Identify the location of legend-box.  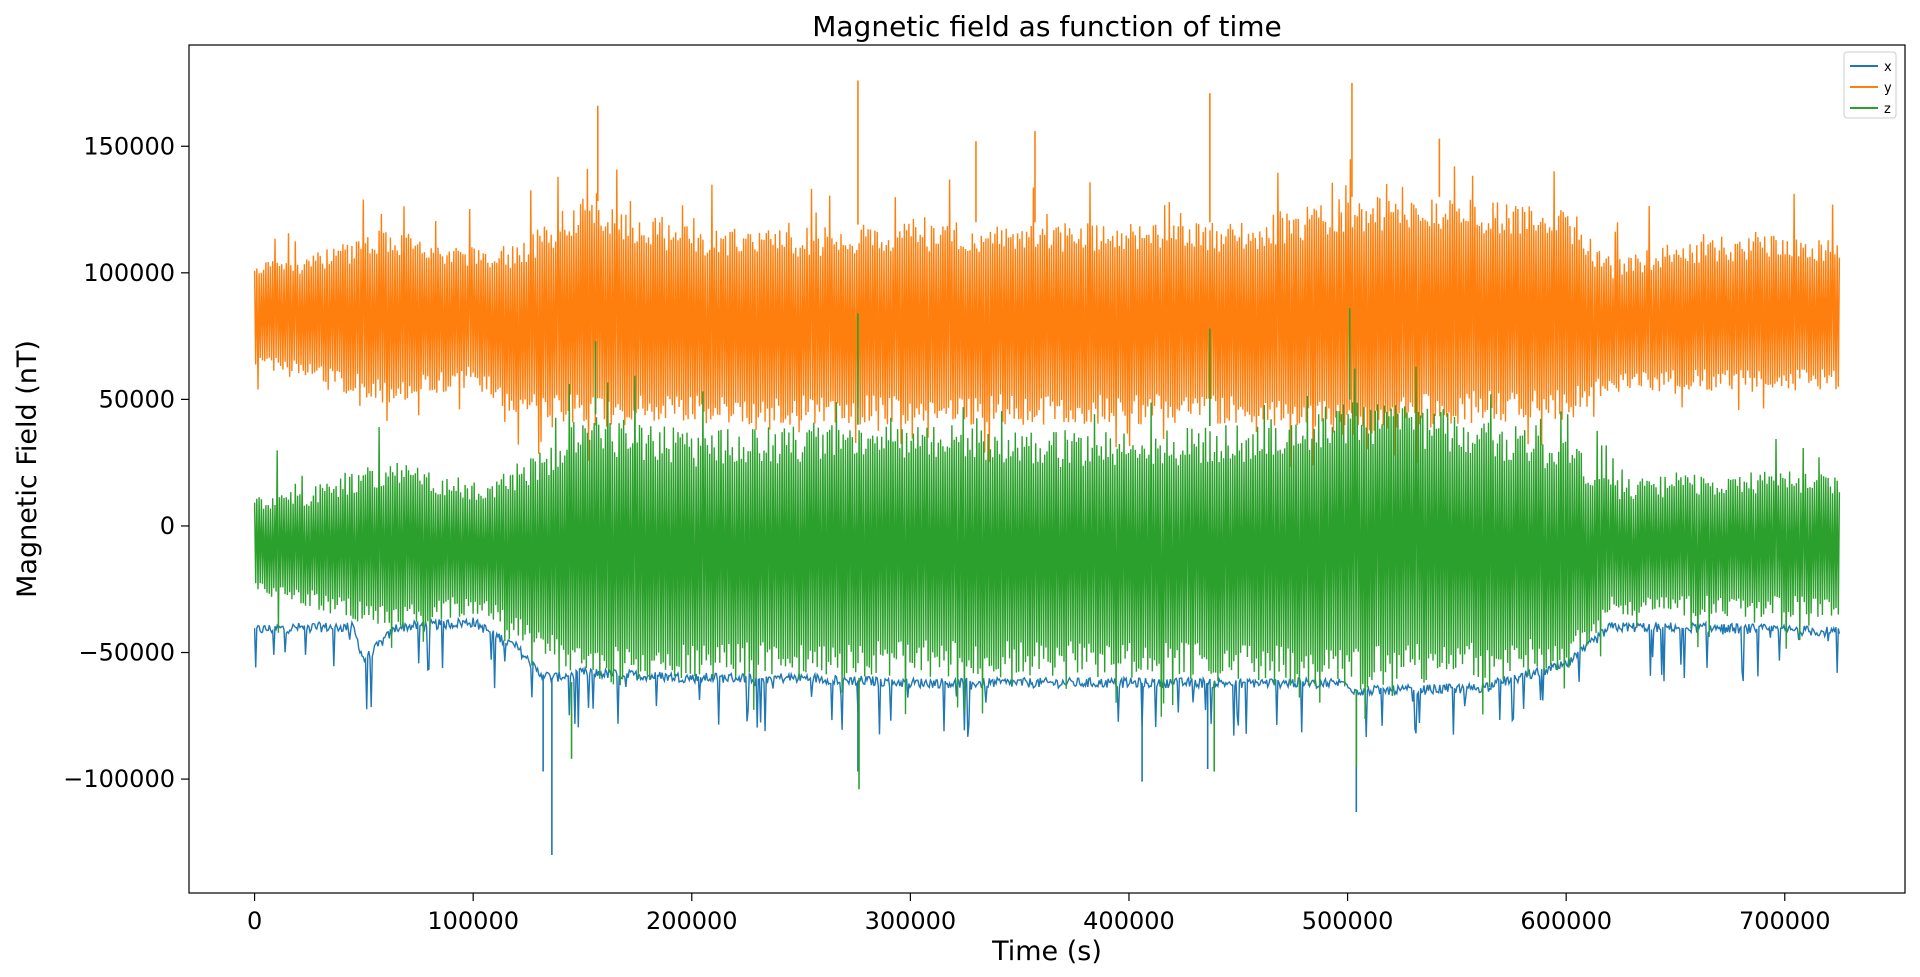
(1870, 85).